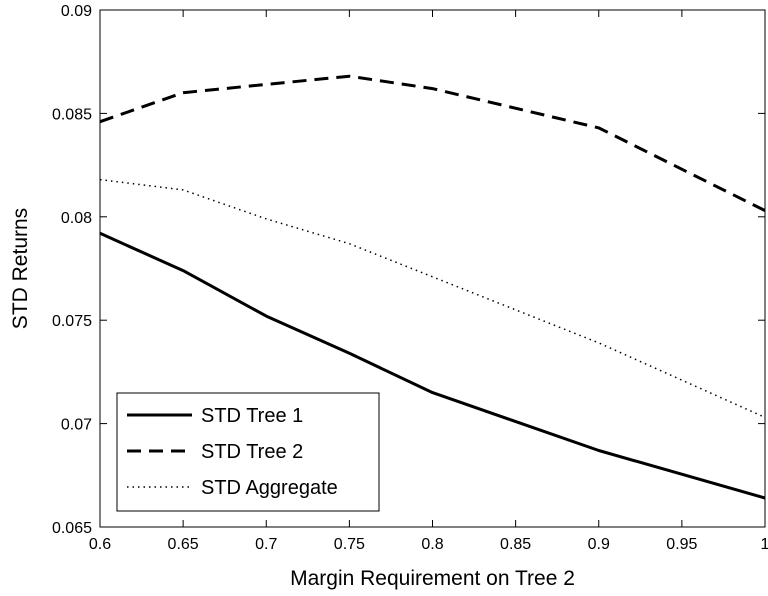  What do you see at coordinates (681, 544) in the screenshot?
I see `x-tick-label: 0.95` at bounding box center [681, 544].